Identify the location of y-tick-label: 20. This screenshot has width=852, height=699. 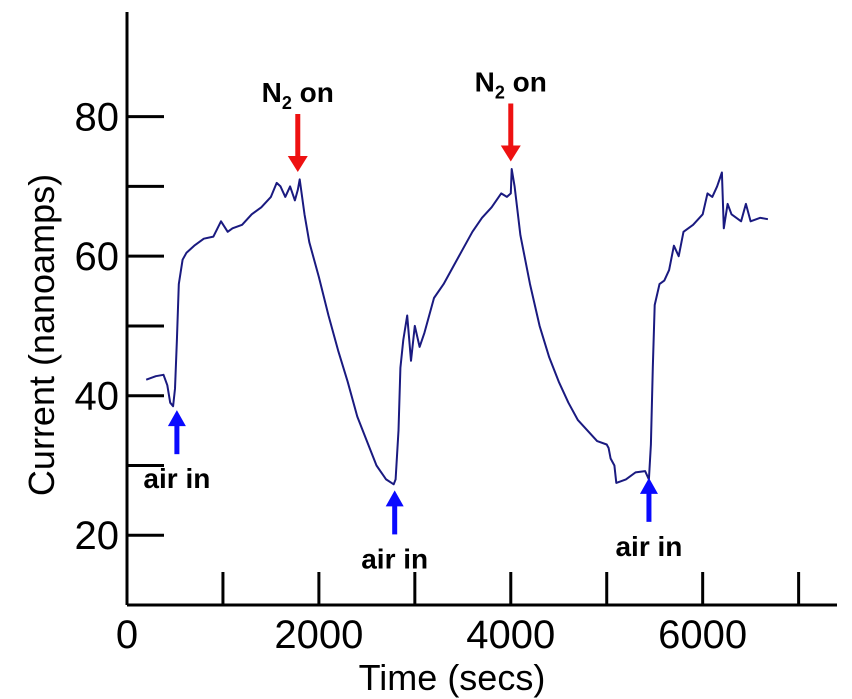
(97, 536).